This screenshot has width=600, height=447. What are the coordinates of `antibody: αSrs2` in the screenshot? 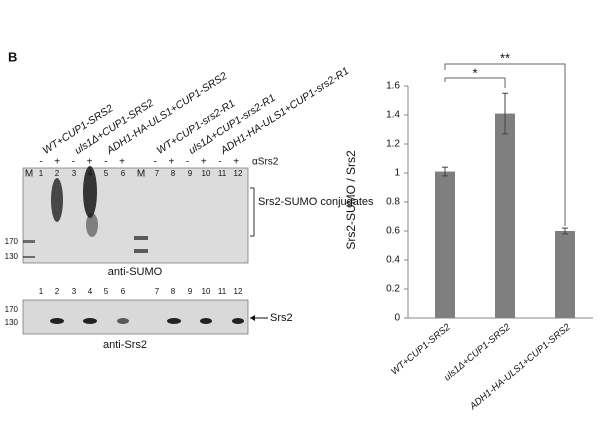 It's located at (265, 162).